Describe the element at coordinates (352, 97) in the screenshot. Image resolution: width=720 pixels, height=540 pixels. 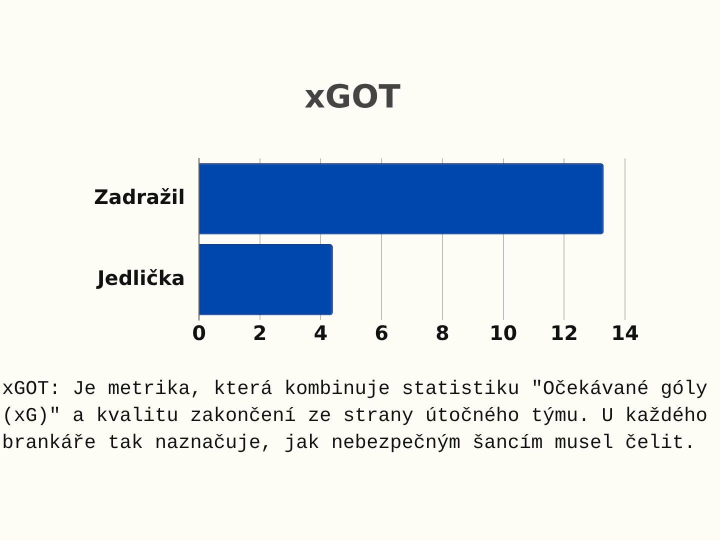
I see `chart-title: xGOT` at that location.